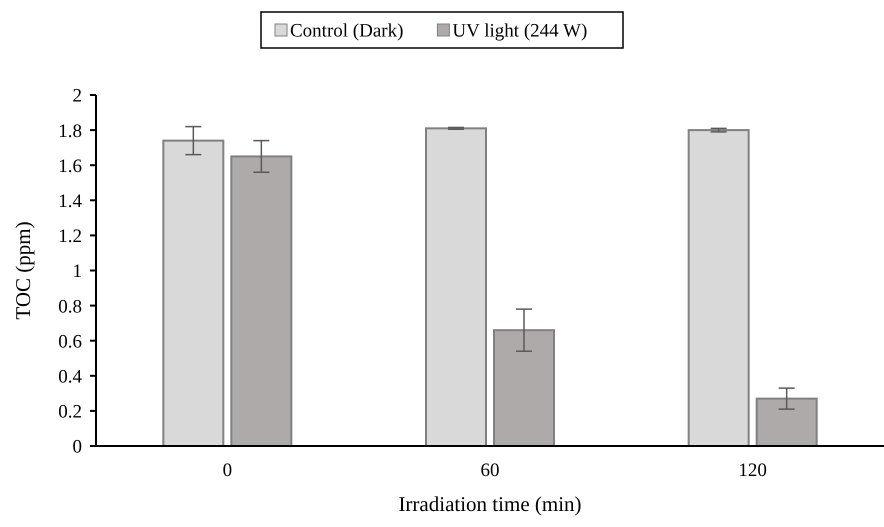 This screenshot has width=884, height=527. I want to click on x-tick-label: 120, so click(752, 470).